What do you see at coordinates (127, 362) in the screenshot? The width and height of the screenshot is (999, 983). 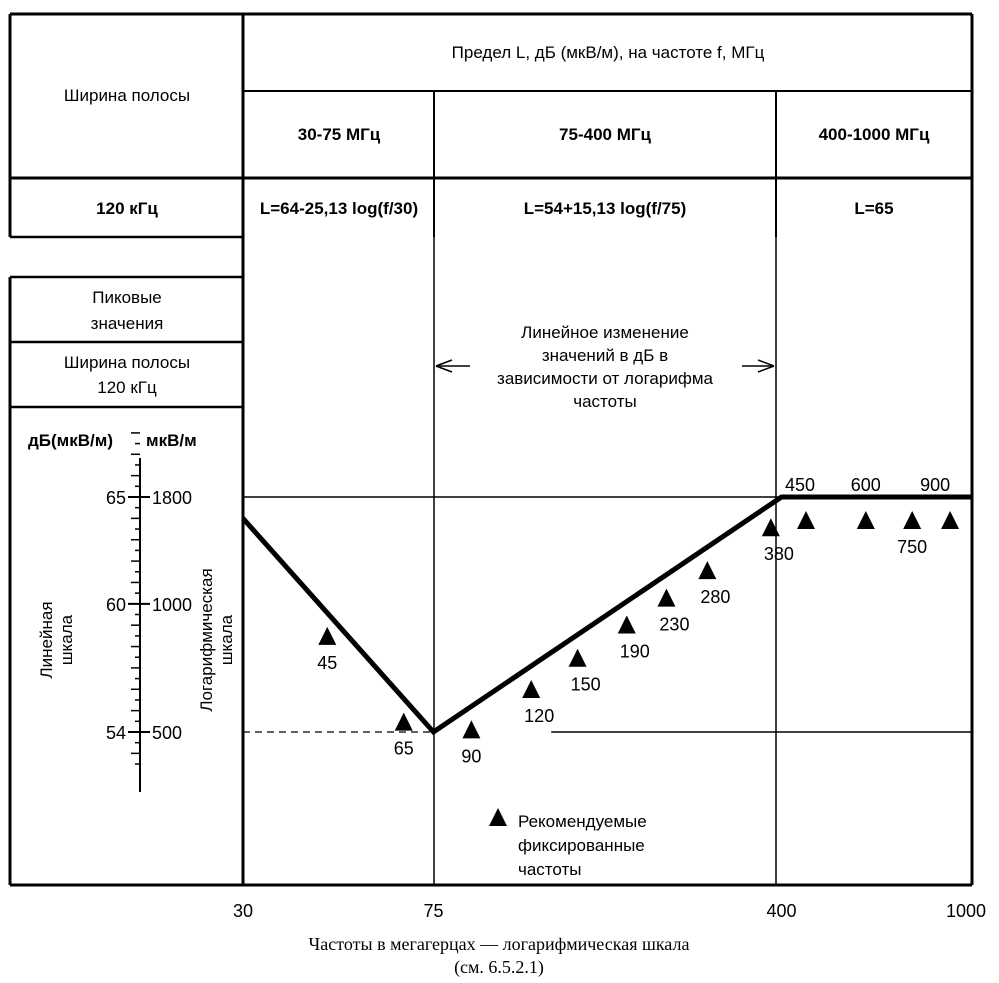 I see `bw-label-line1: Ширина полосы` at bounding box center [127, 362].